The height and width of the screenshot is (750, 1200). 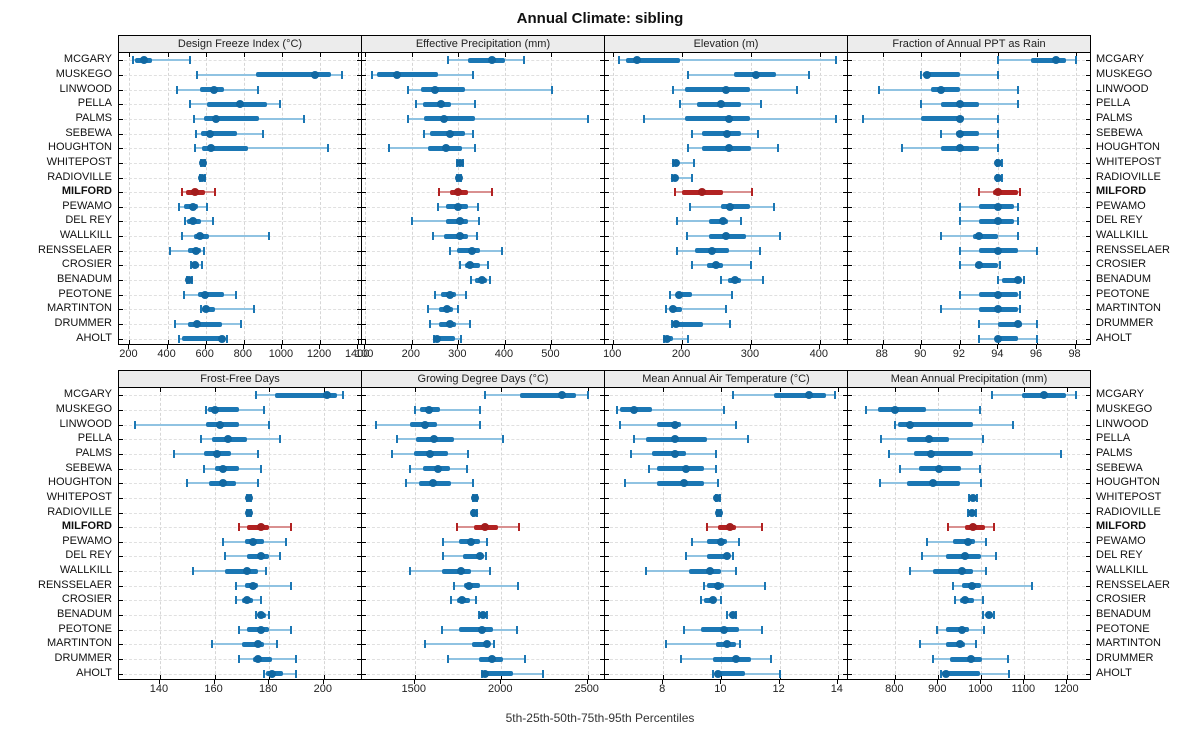 I want to click on panel-title: Growing Degree Days (°C), so click(x=483, y=379).